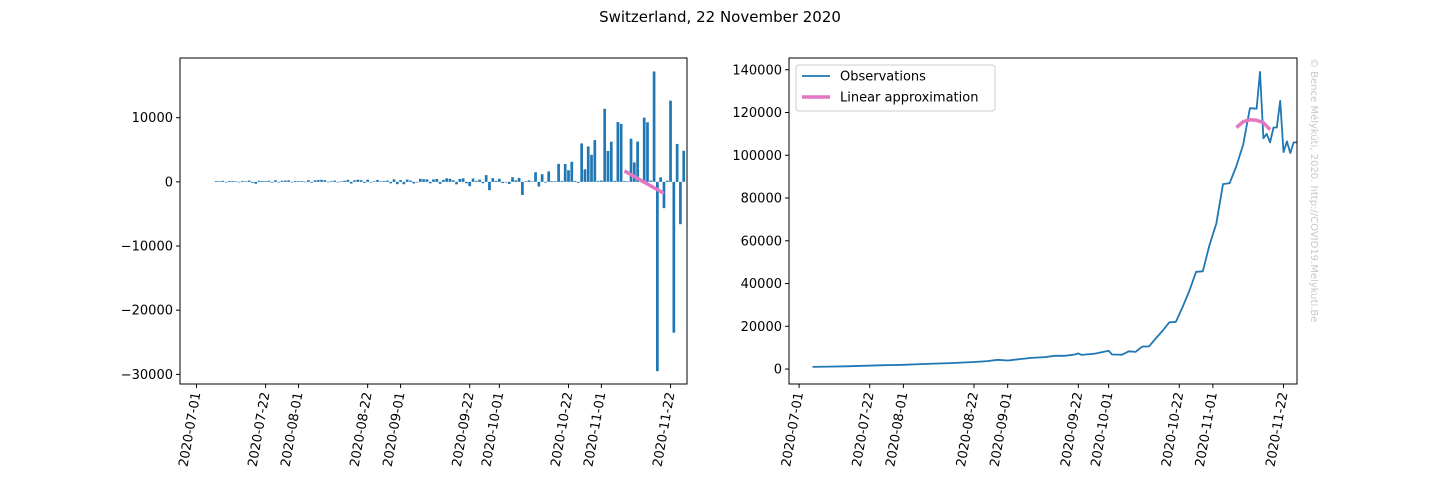  I want to click on legend: Observations Linear approximation, so click(895, 88).